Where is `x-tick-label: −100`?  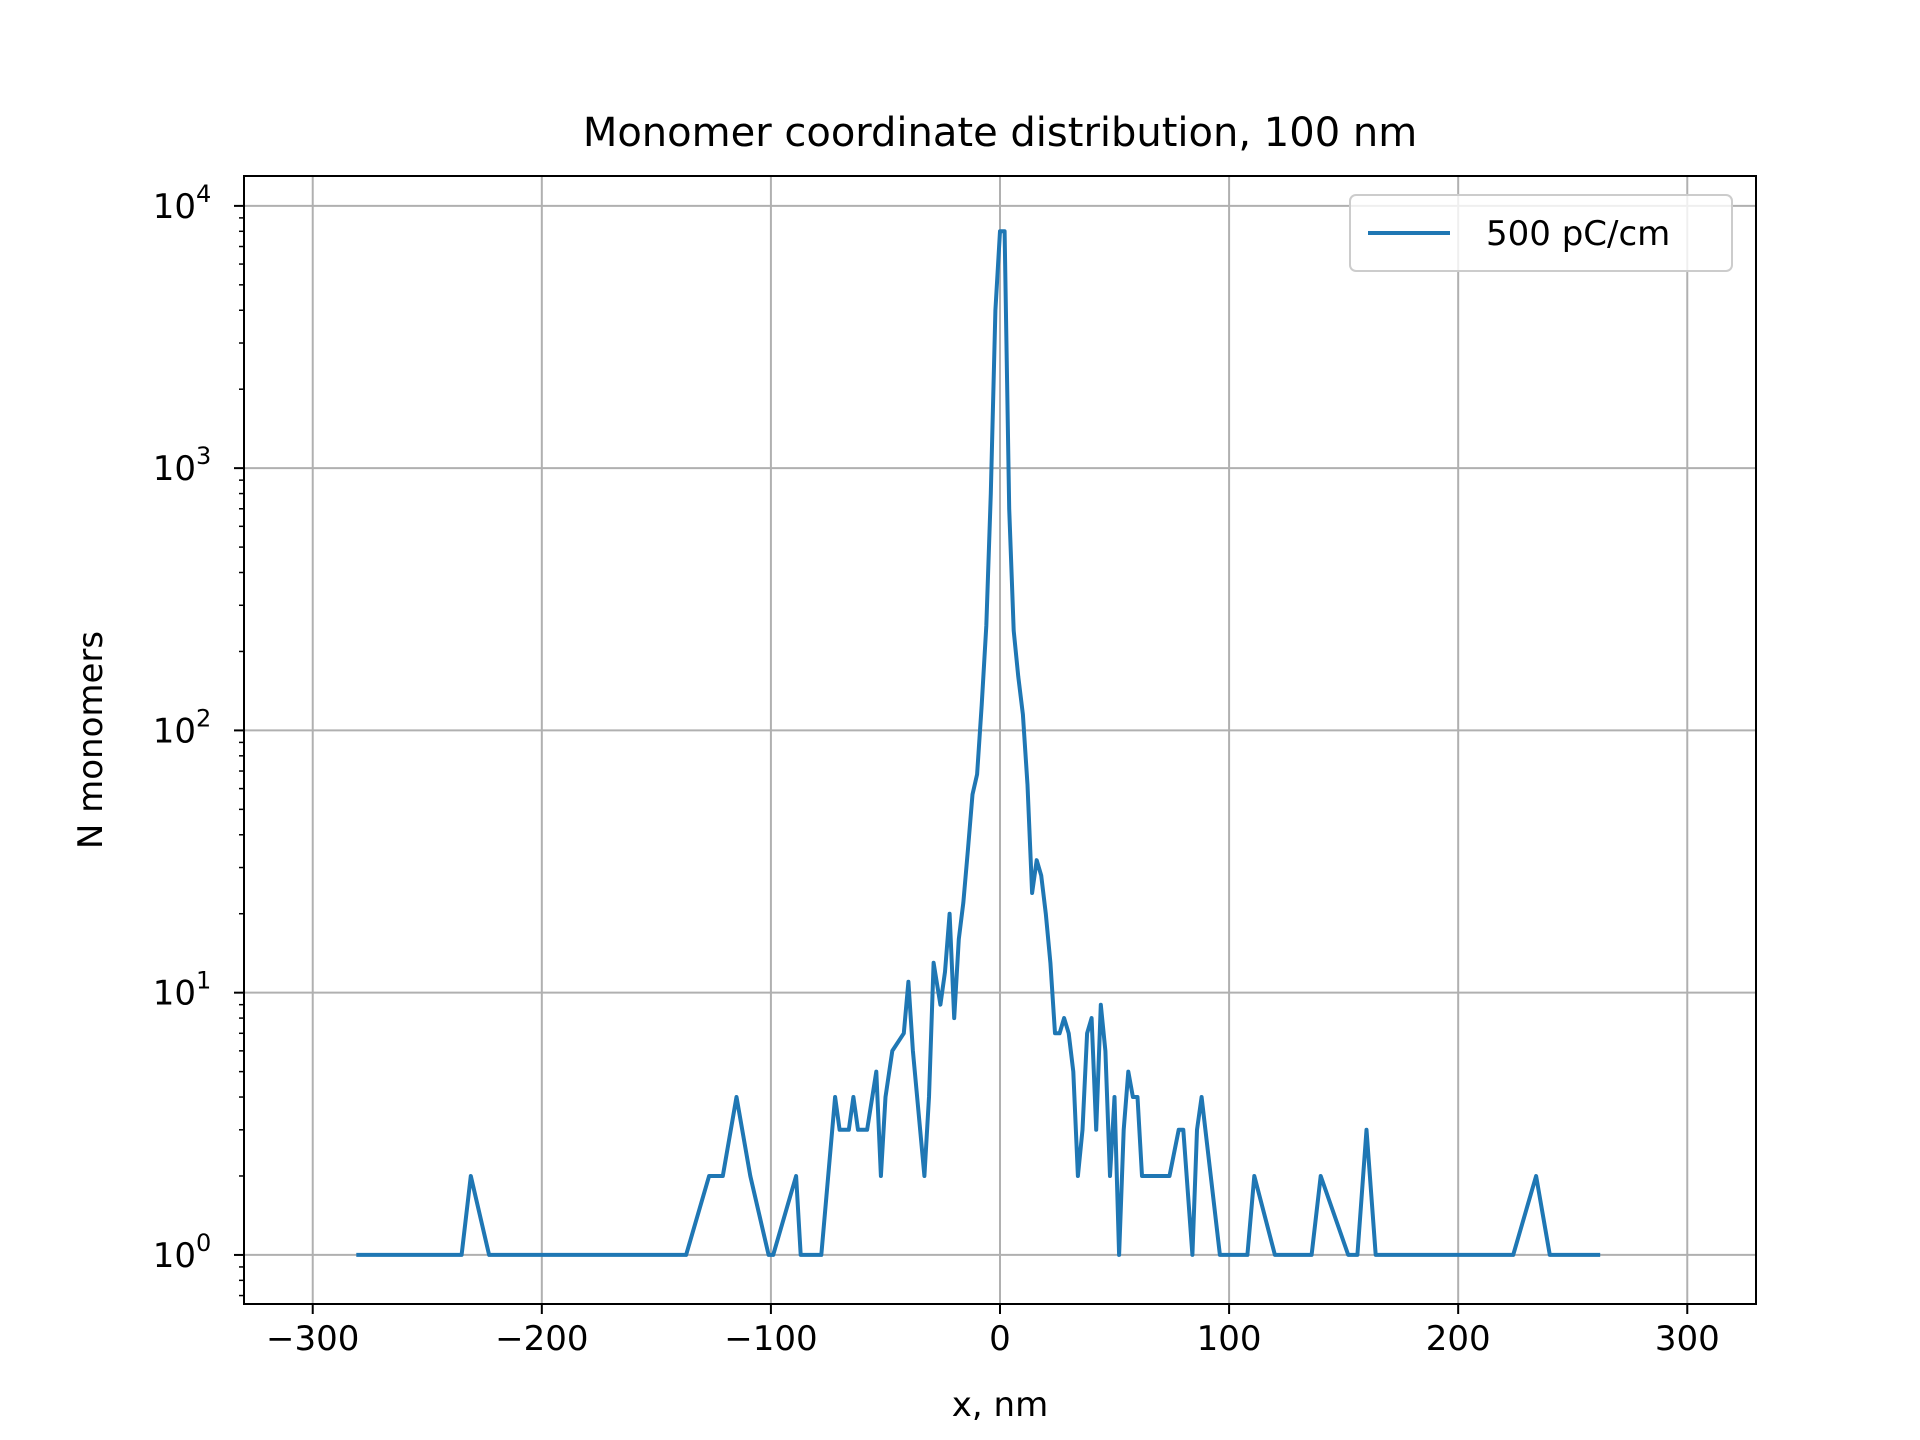
x-tick-label: −100 is located at coordinates (770, 1339).